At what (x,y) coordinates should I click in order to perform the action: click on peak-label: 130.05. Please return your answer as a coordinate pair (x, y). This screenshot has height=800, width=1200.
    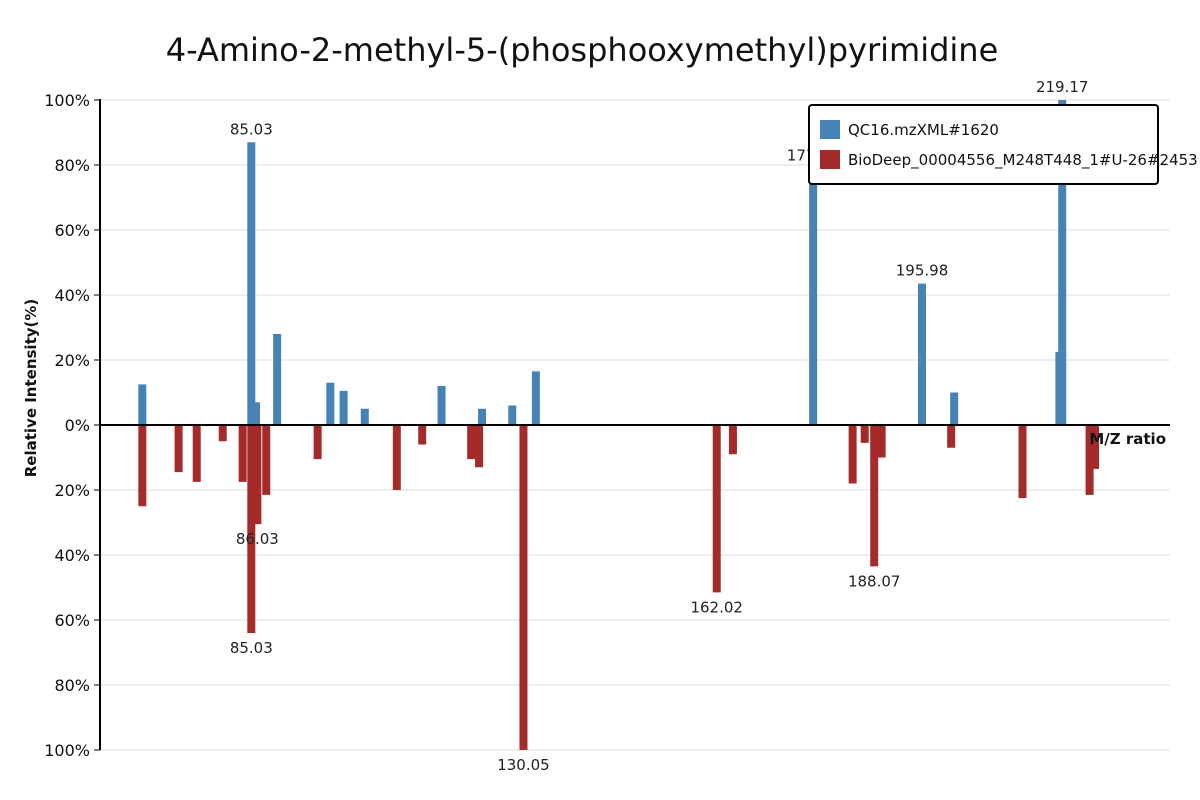
    Looking at the image, I should click on (523, 765).